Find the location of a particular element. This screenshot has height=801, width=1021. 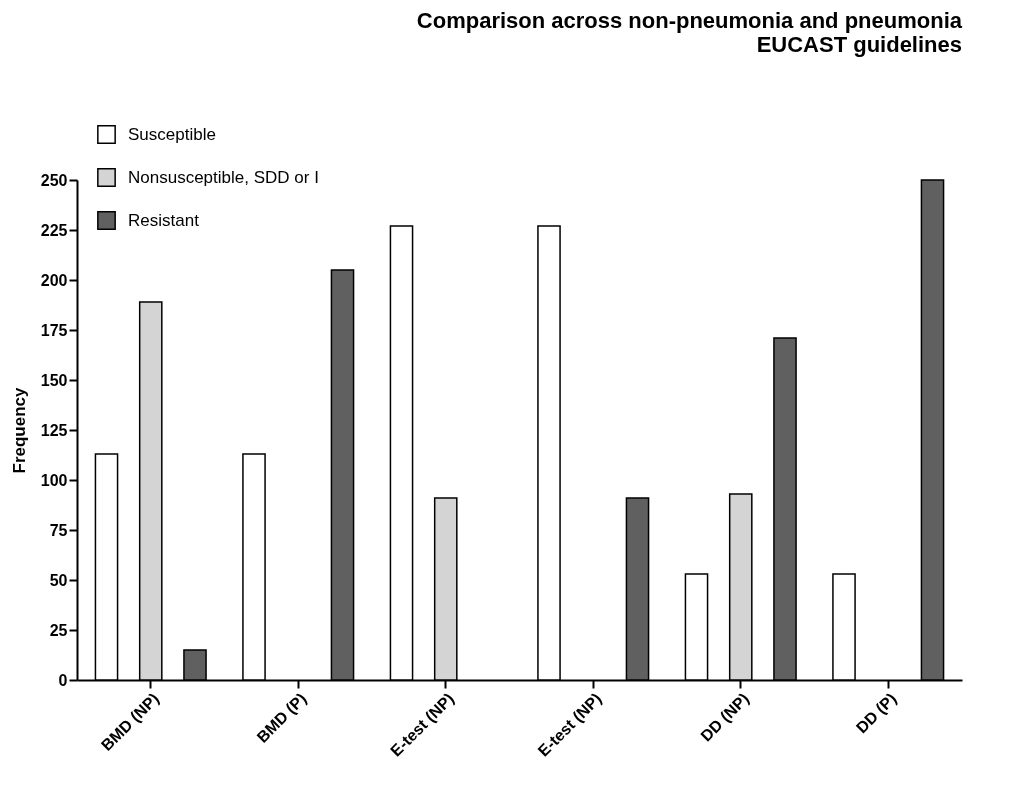

y-tick-label: 200 is located at coordinates (54, 280).